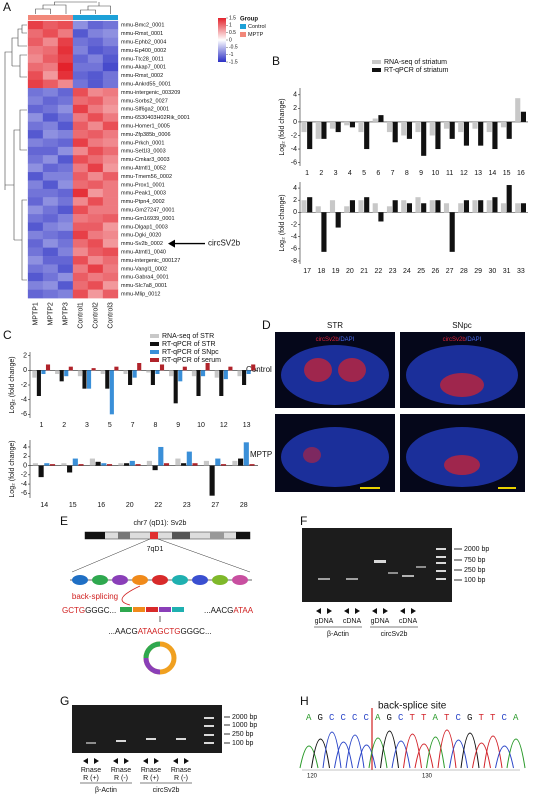 The height and width of the screenshot is (795, 534). Describe the element at coordinates (266, 325) in the screenshot. I see `panel-letter: D` at that location.